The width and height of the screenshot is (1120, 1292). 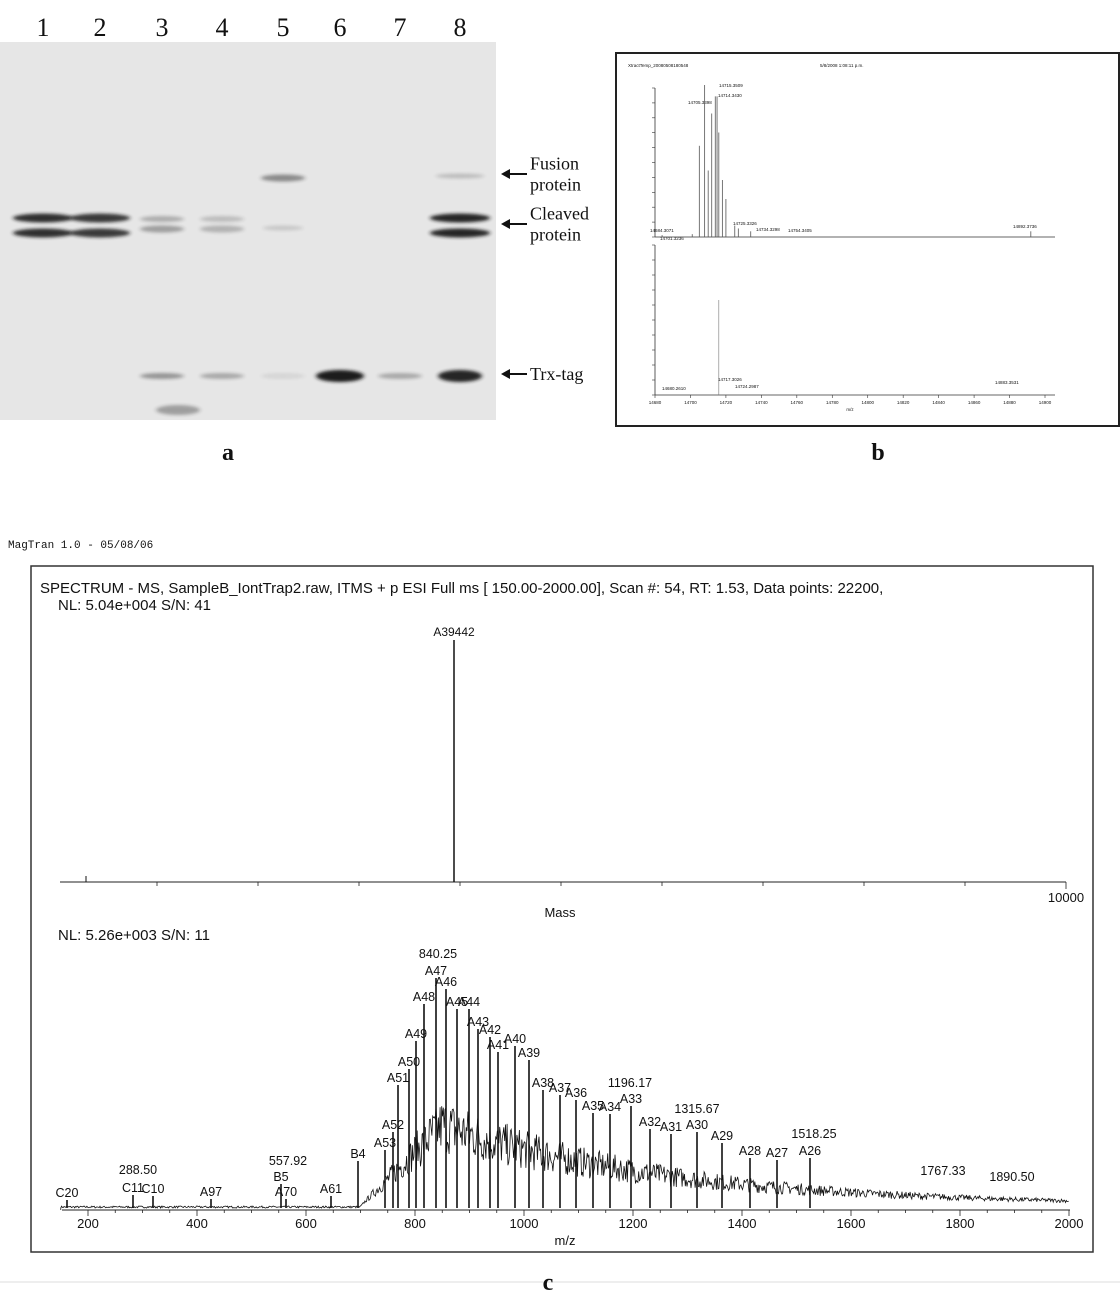 What do you see at coordinates (850, 409) in the screenshot?
I see `x-axis-label: m/z` at bounding box center [850, 409].